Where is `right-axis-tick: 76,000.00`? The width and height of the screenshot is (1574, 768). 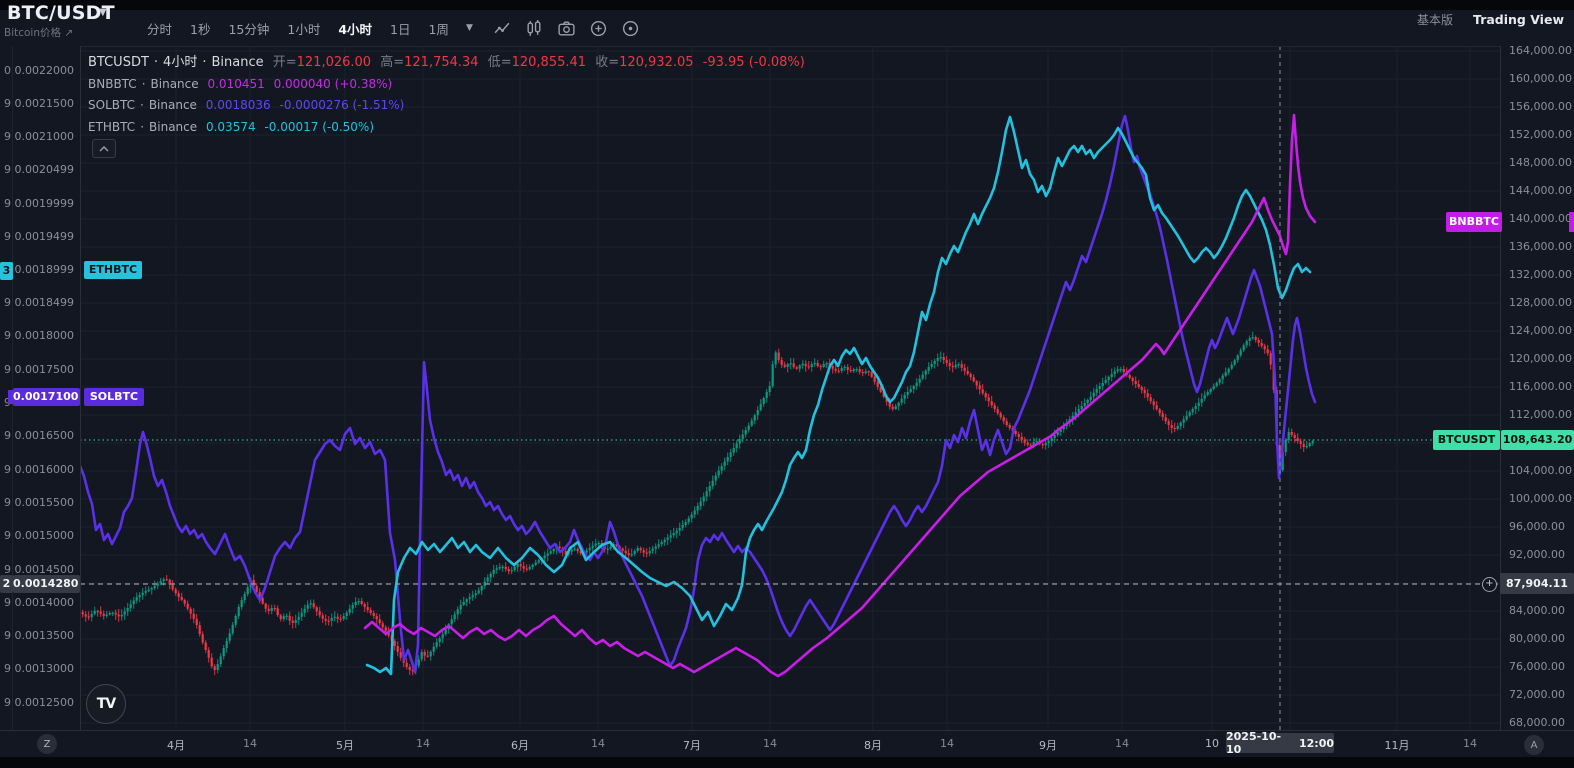 right-axis-tick: 76,000.00 is located at coordinates (1537, 666).